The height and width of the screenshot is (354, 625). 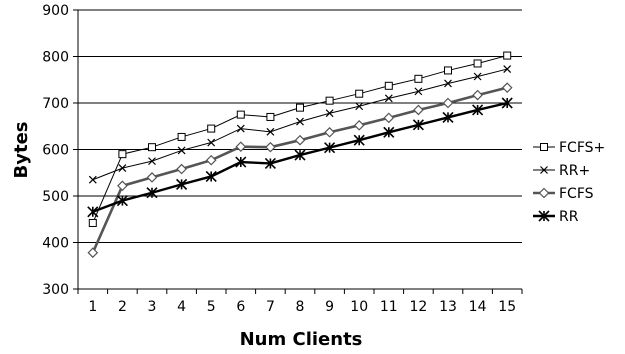 What do you see at coordinates (55, 104) in the screenshot?
I see `y-tick-label: 700` at bounding box center [55, 104].